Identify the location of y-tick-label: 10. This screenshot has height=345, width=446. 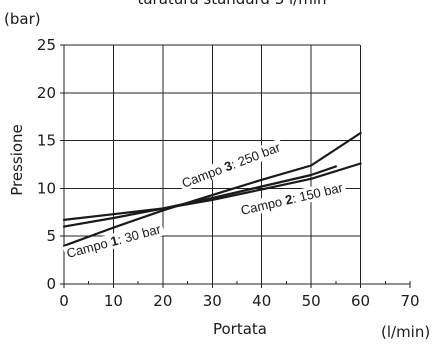
(46, 188).